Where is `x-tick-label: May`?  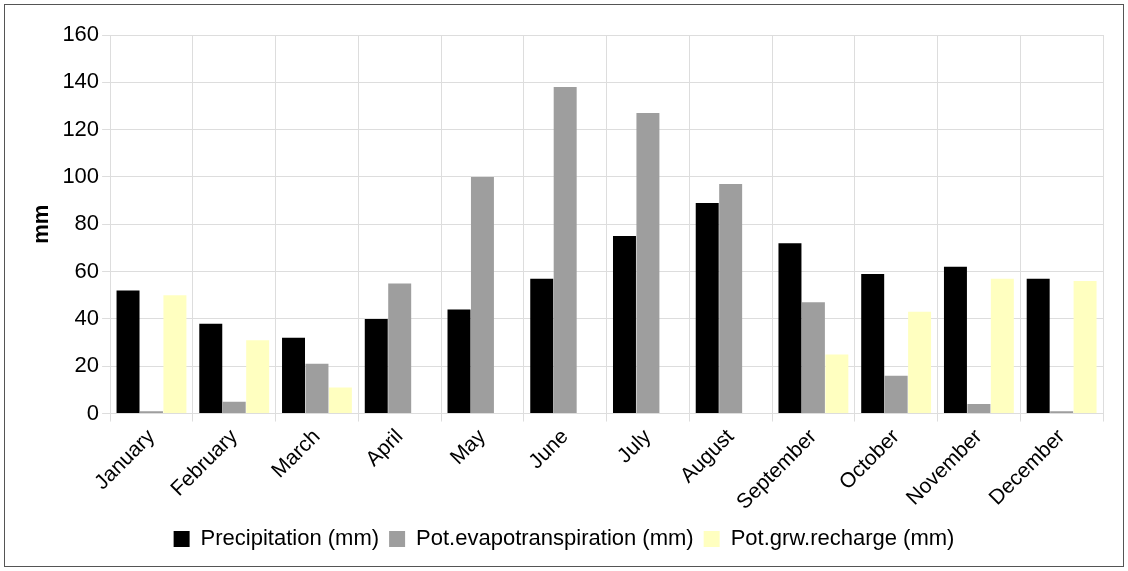 x-tick-label: May is located at coordinates (467, 446).